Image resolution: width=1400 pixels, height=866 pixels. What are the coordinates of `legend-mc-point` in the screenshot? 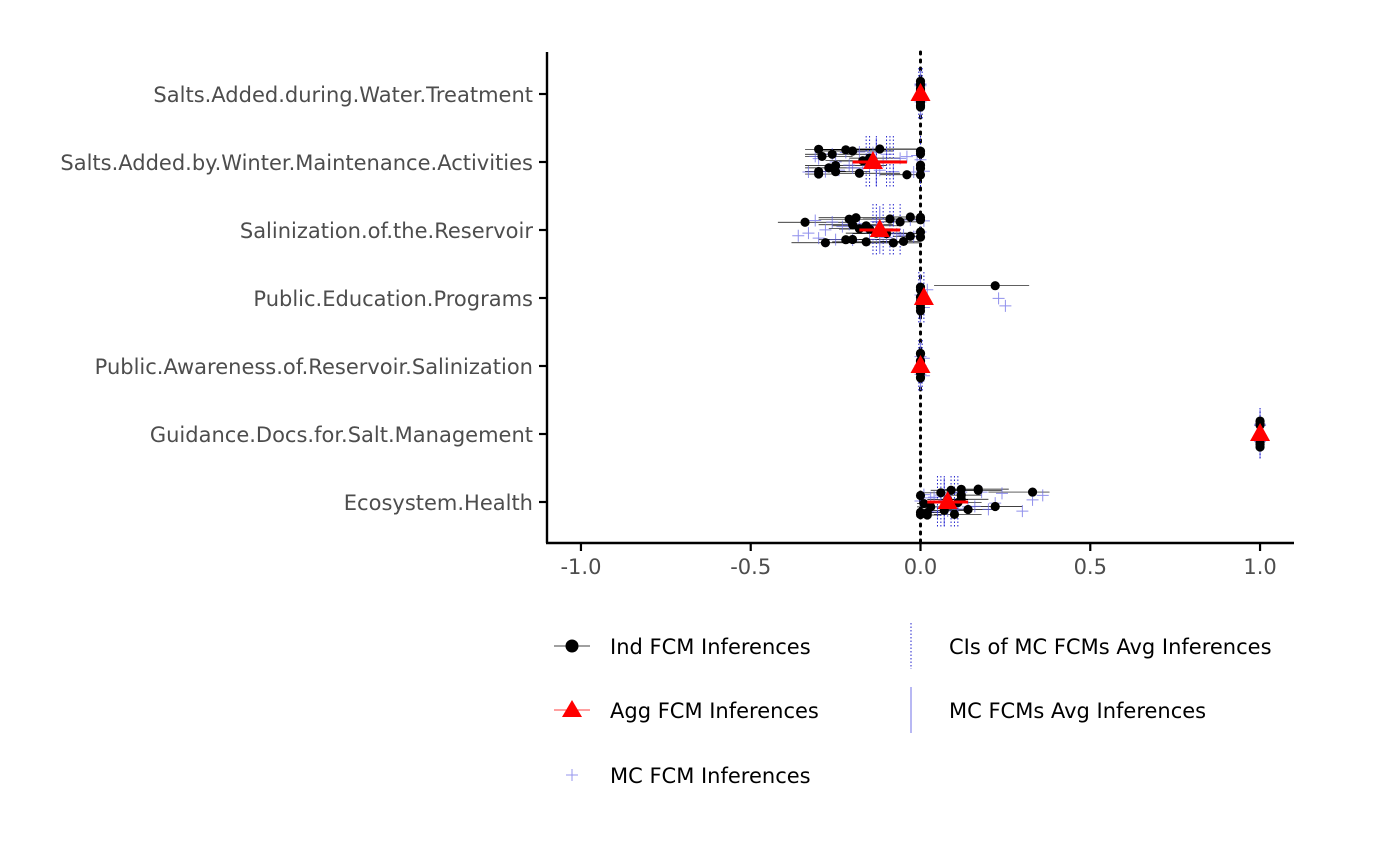 It's located at (572, 775).